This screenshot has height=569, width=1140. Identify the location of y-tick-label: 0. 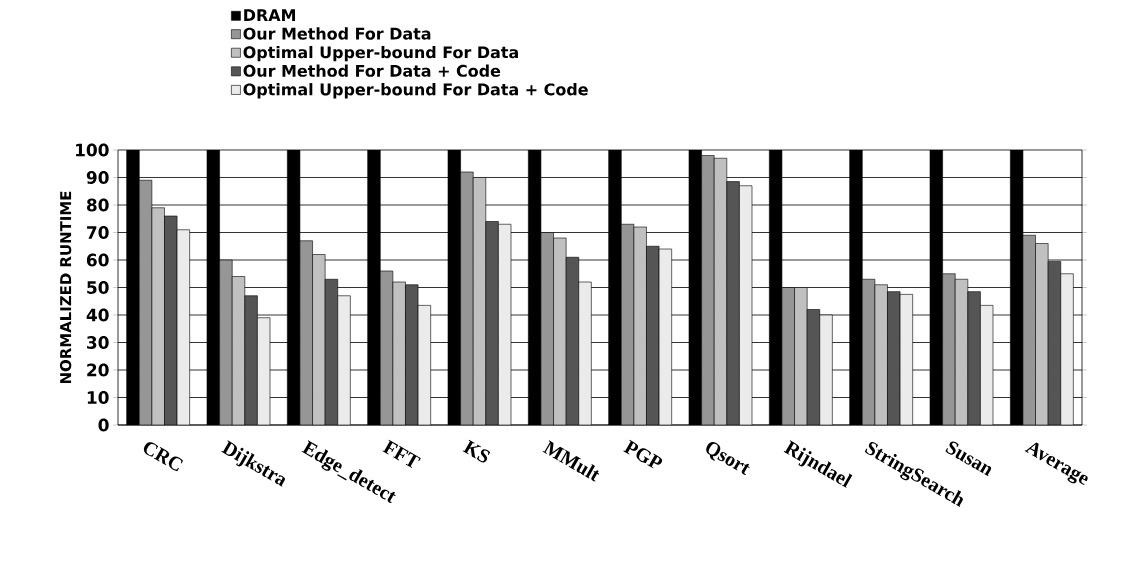
(103, 425).